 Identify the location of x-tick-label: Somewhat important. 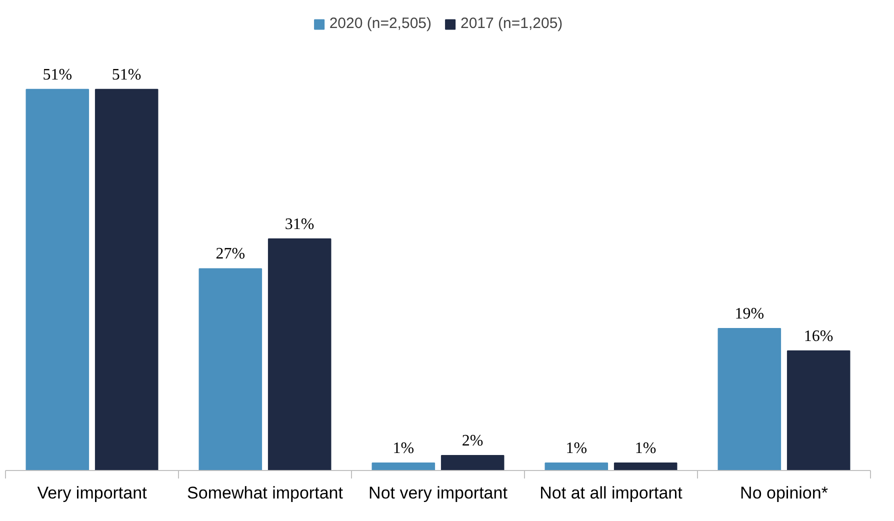
(265, 493).